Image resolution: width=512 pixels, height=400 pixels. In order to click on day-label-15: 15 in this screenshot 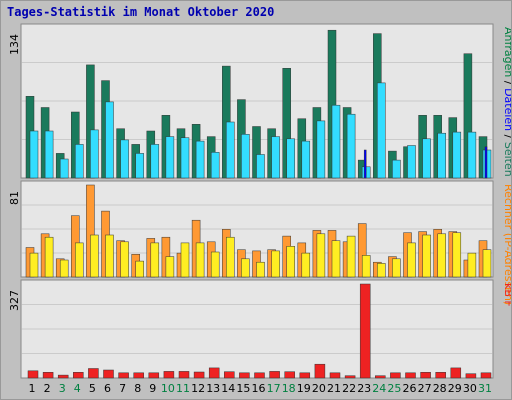, I will do `click(243, 388)`.